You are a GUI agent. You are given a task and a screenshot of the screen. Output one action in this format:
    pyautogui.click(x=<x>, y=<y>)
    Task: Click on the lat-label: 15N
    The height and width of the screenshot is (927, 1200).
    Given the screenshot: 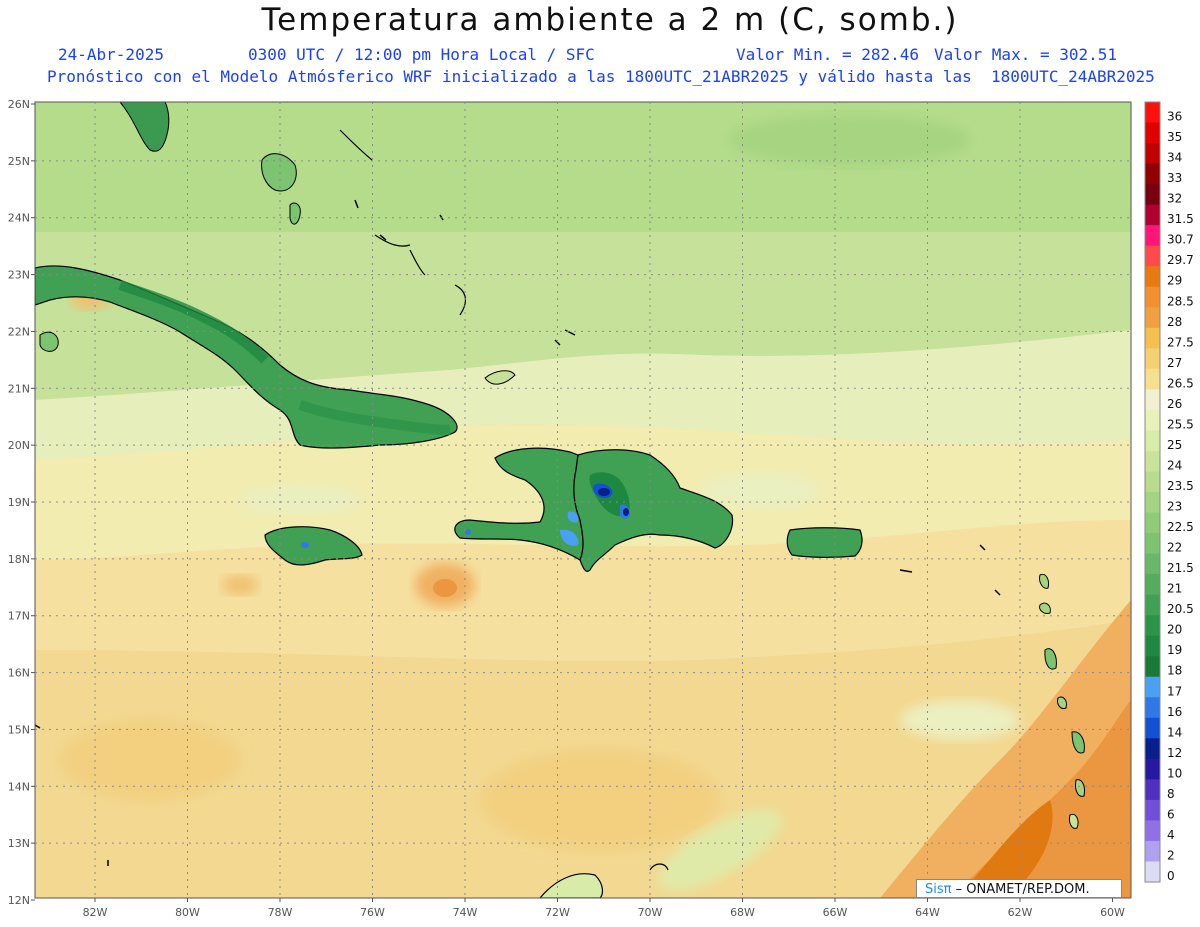 What is the action you would take?
    pyautogui.click(x=19, y=729)
    